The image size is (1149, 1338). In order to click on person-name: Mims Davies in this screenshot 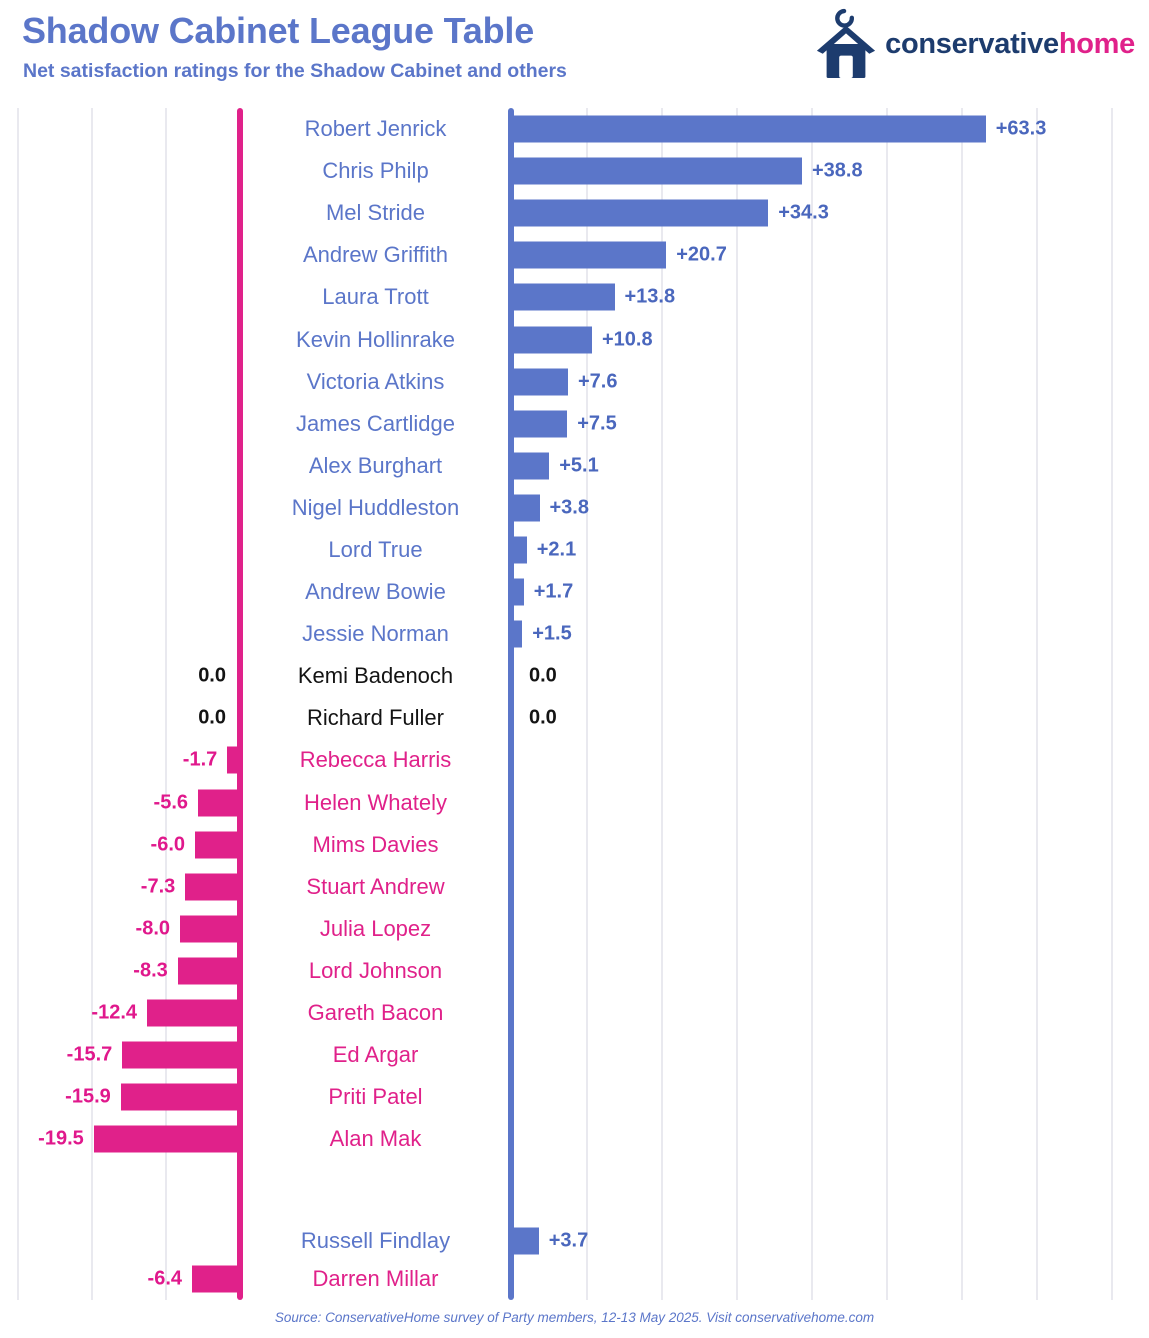, I will do `click(375, 844)`.